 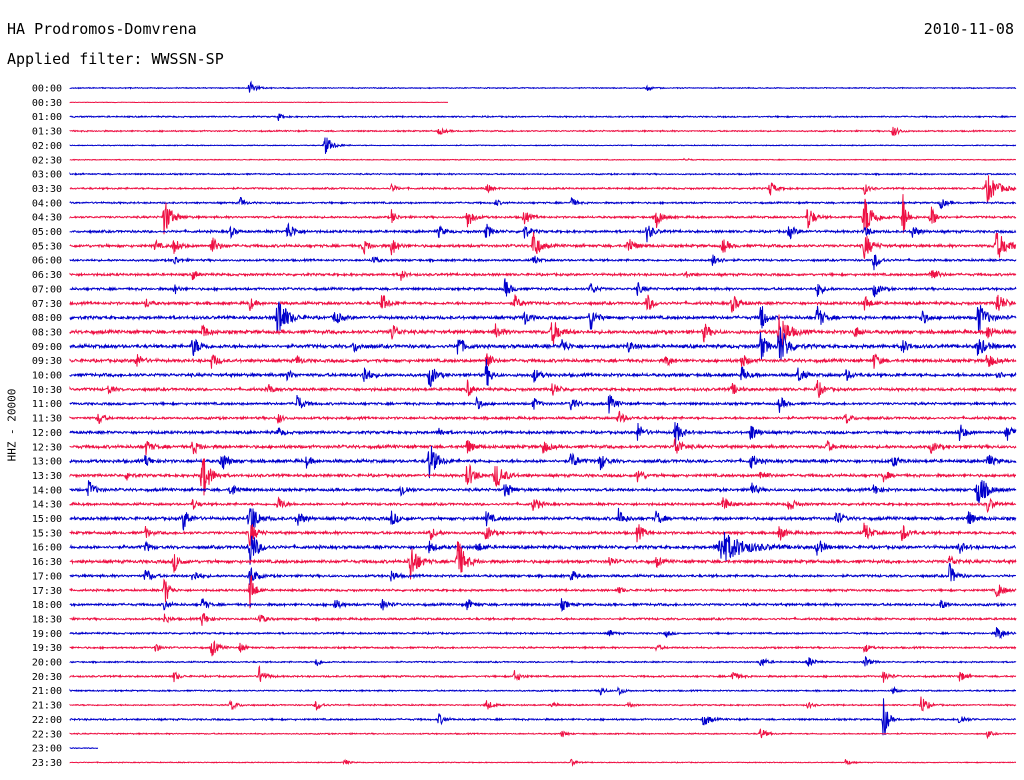 What do you see at coordinates (47, 505) in the screenshot?
I see `row-time-label: 14:30` at bounding box center [47, 505].